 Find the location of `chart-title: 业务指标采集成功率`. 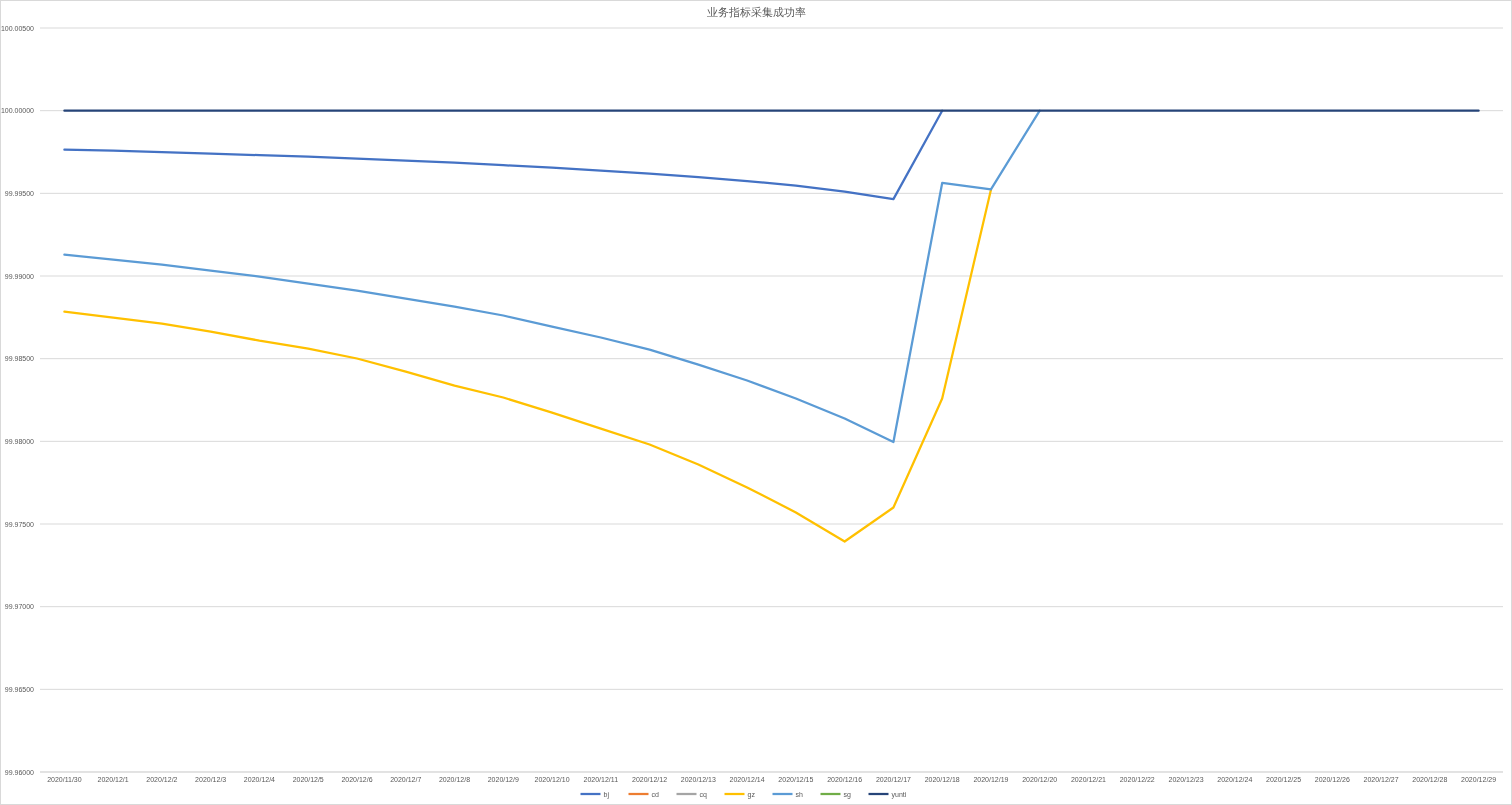

chart-title: 业务指标采集成功率 is located at coordinates (756, 12).